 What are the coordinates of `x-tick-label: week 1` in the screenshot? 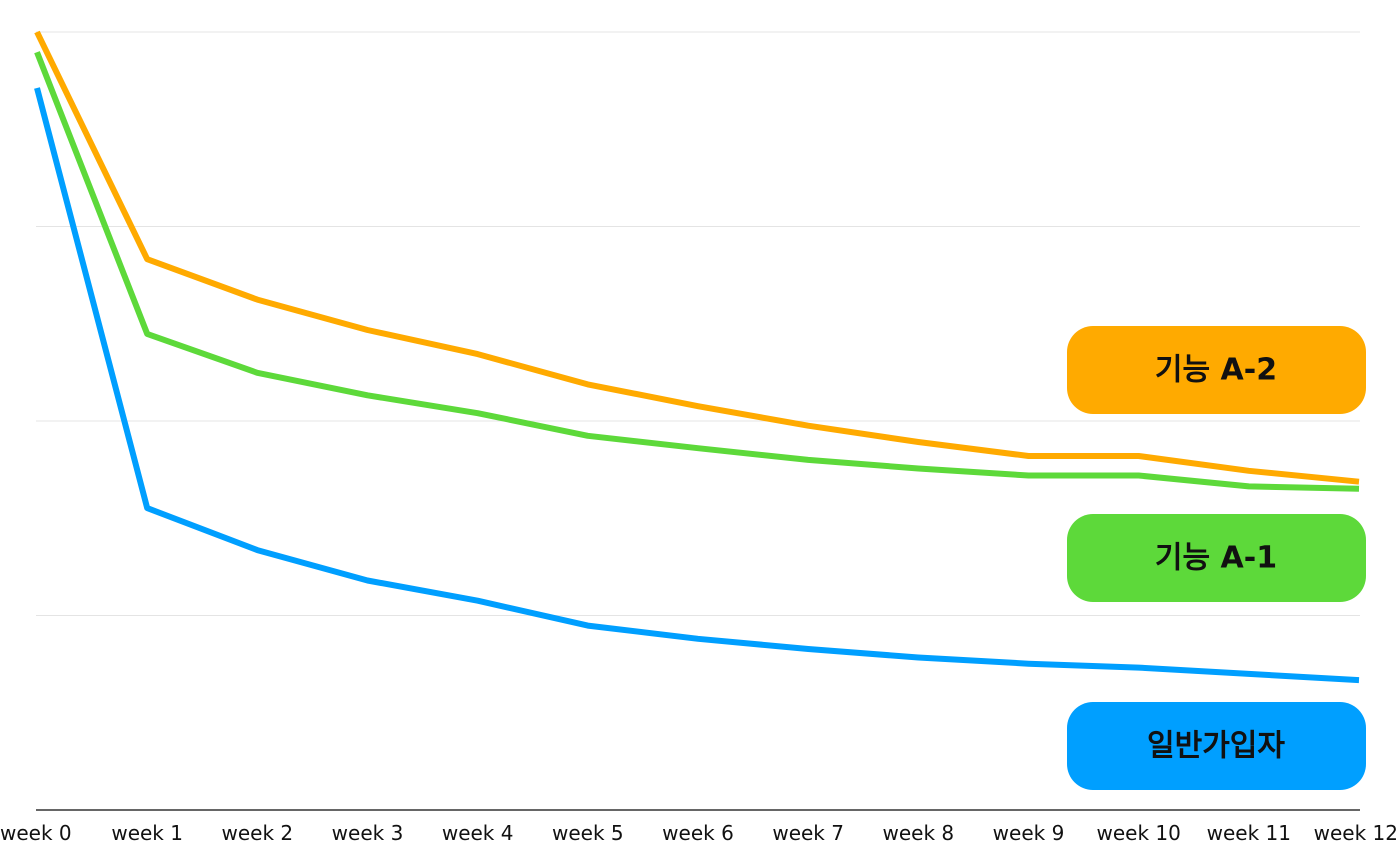 It's located at (147, 833).